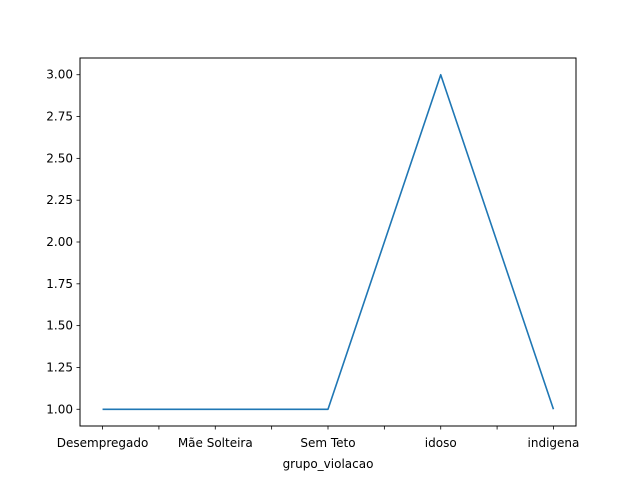 Image resolution: width=640 pixels, height=485 pixels. Describe the element at coordinates (215, 443) in the screenshot. I see `x-tick-label: Mãe Solteira` at that location.